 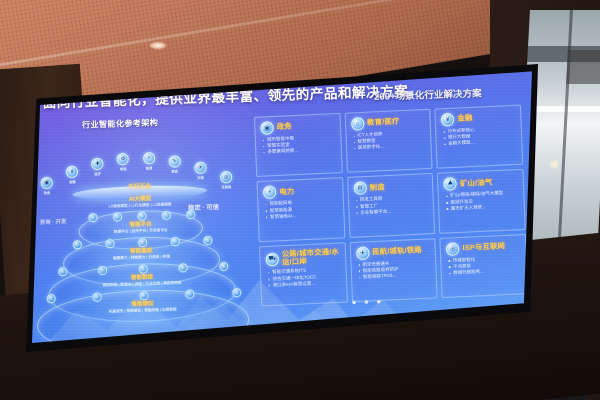 I want to click on ceiling-downlight, so click(x=158, y=45).